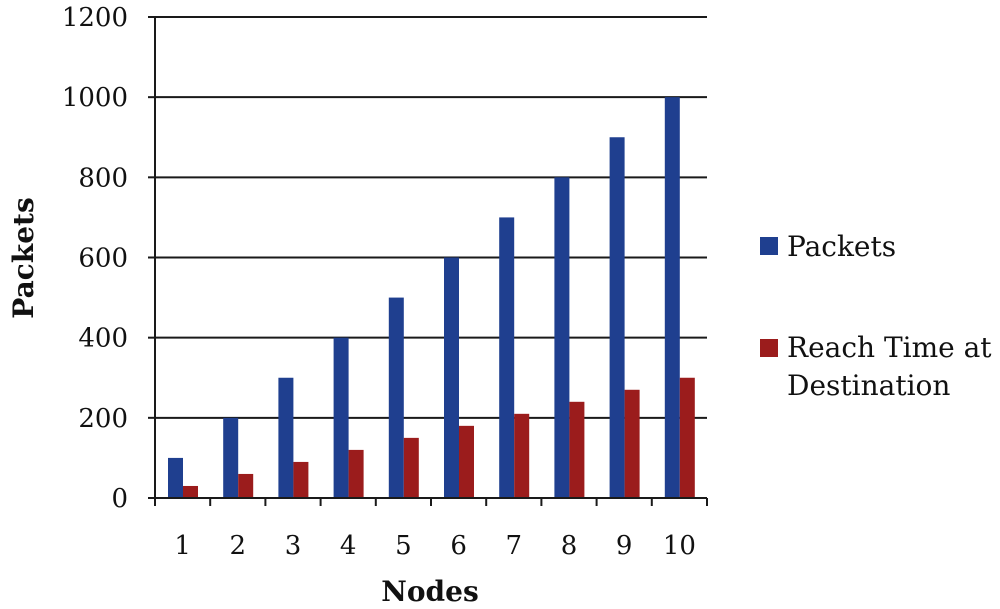  Describe the element at coordinates (103, 339) in the screenshot. I see `y-tick-label: 400` at that location.